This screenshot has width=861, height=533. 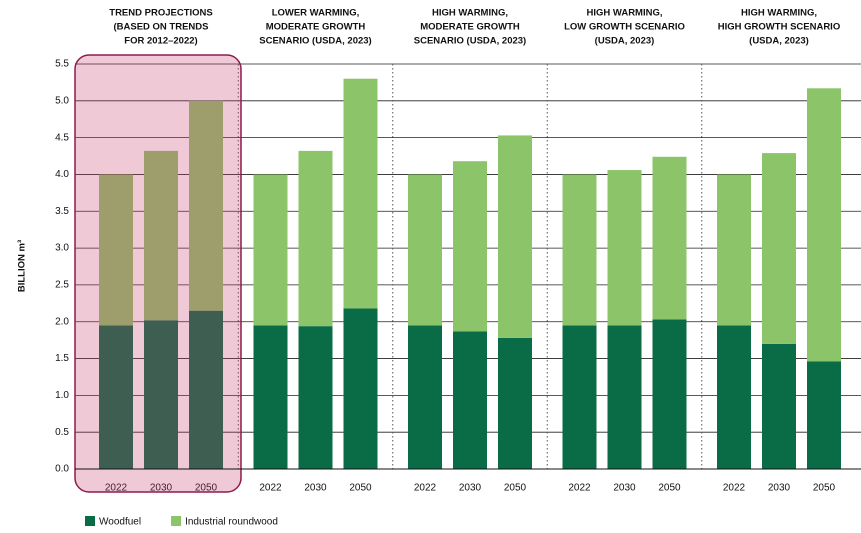 I want to click on y-tick-label: 5.0, so click(x=62, y=100).